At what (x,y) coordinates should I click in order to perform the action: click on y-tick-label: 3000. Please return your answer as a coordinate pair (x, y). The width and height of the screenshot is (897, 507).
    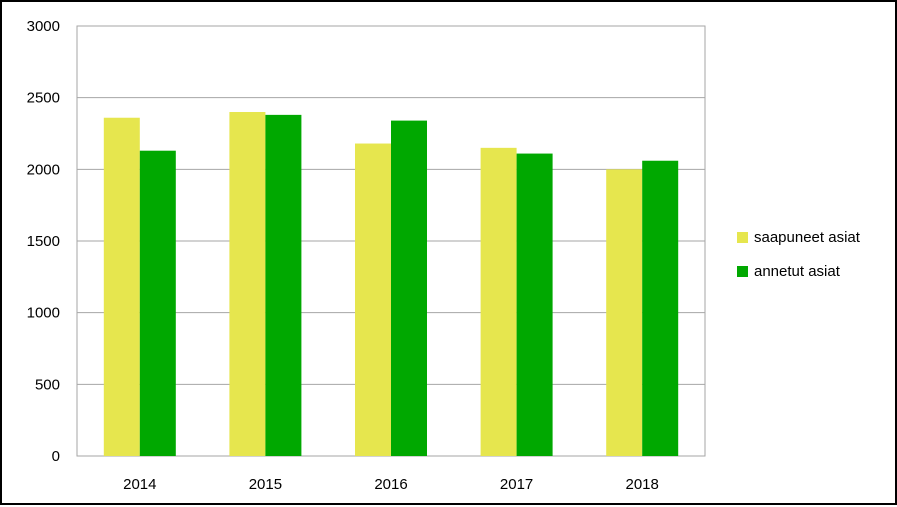
    Looking at the image, I should click on (43, 26).